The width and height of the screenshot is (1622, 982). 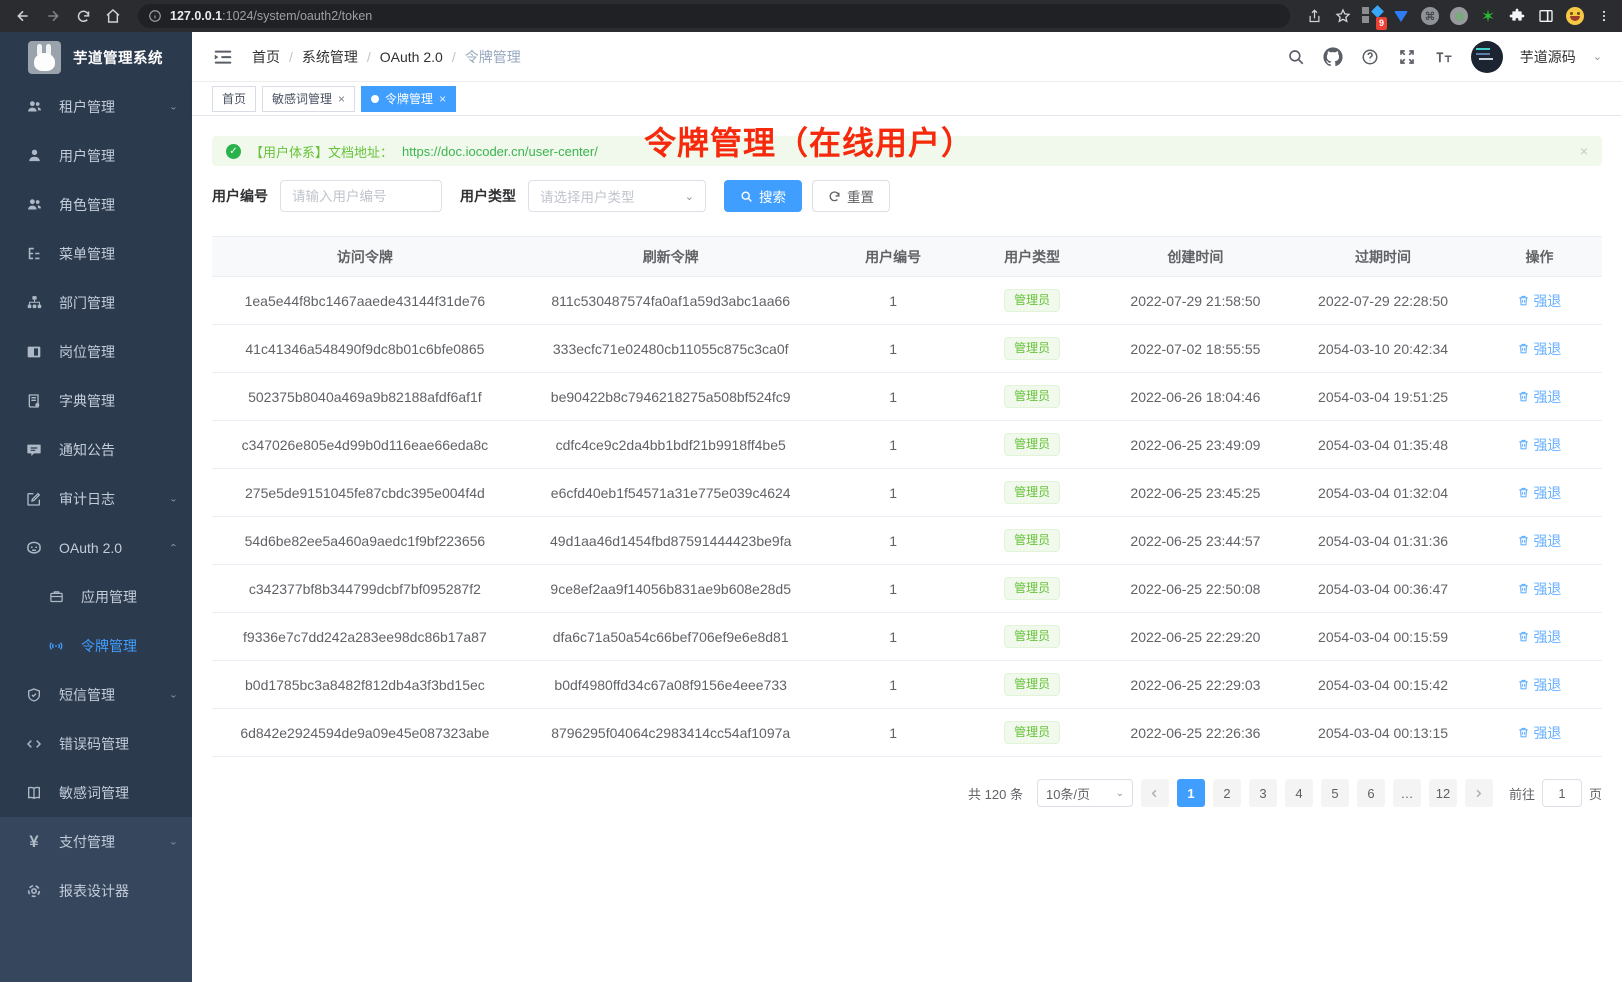 What do you see at coordinates (96, 253) in the screenshot?
I see `sidebar-item-menu: 菜单管理` at bounding box center [96, 253].